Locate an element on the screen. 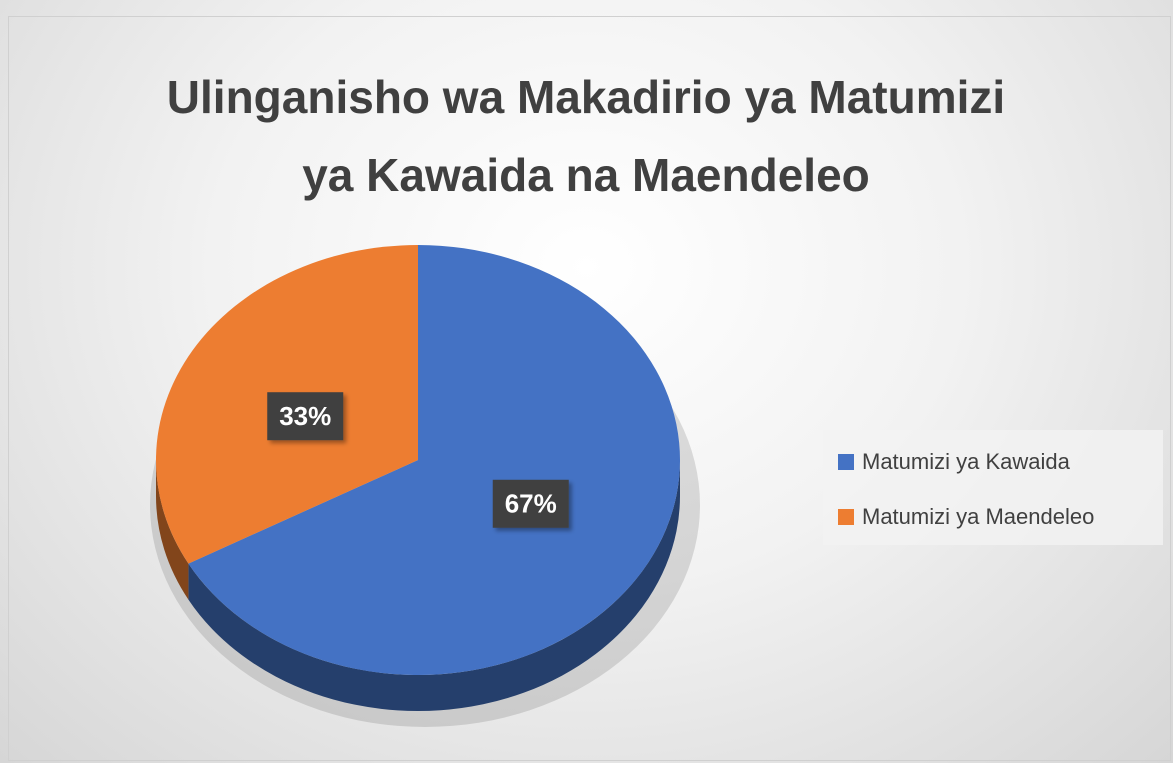 This screenshot has width=1173, height=763. data-label: 33% is located at coordinates (305, 416).